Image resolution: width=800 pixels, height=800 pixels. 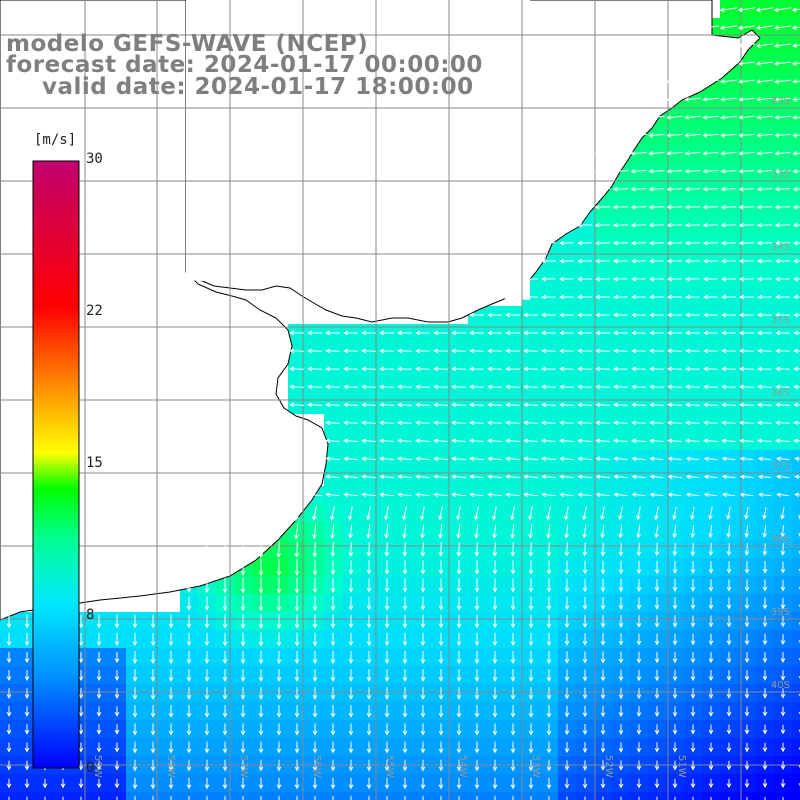 I want to click on model-title: modelo GEFS-WAVE (NCEP), so click(x=187, y=44).